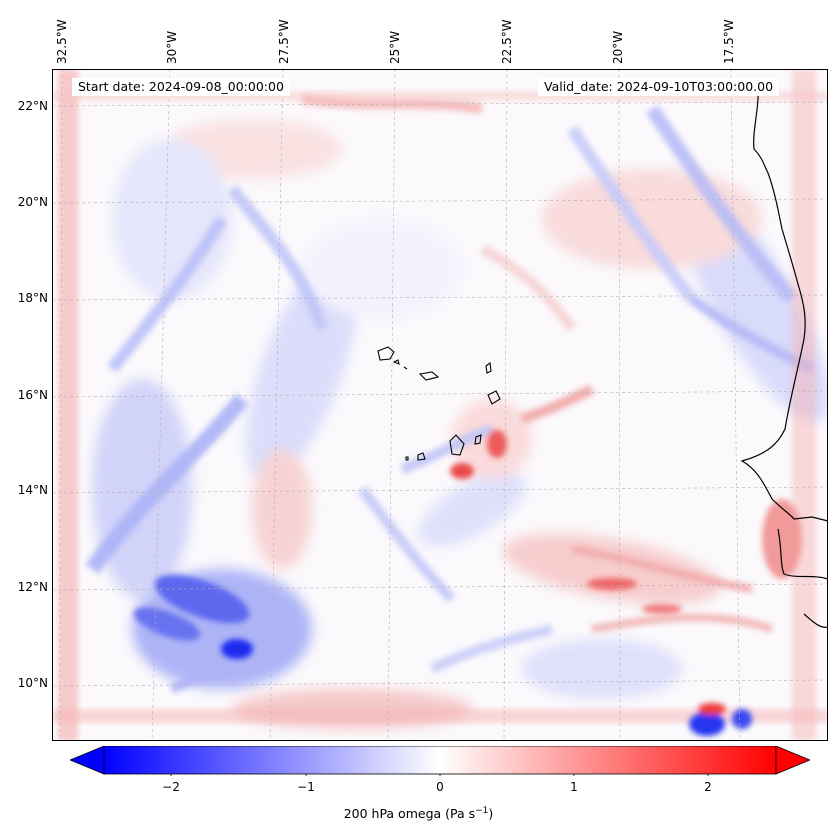  Describe the element at coordinates (784, 353) in the screenshot. I see `african-coastline` at that location.